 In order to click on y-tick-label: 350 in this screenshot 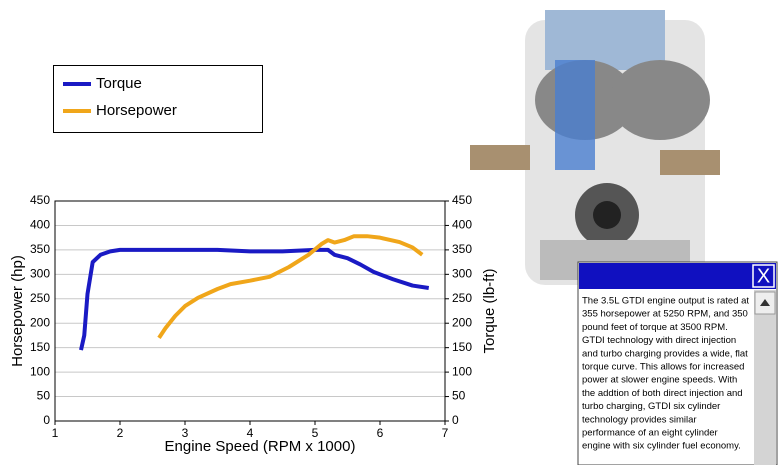, I will do `click(40, 249)`.